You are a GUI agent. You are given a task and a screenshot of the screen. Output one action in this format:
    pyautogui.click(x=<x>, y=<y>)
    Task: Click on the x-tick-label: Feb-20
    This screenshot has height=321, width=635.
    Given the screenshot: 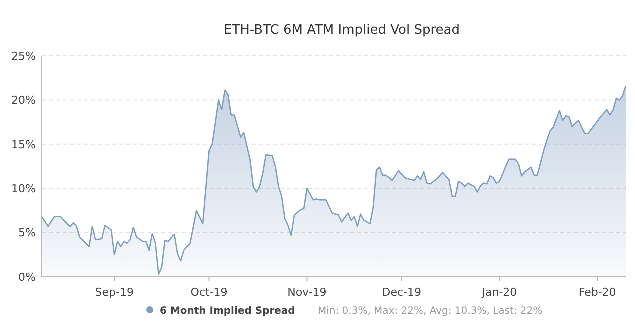 What is the action you would take?
    pyautogui.click(x=597, y=292)
    